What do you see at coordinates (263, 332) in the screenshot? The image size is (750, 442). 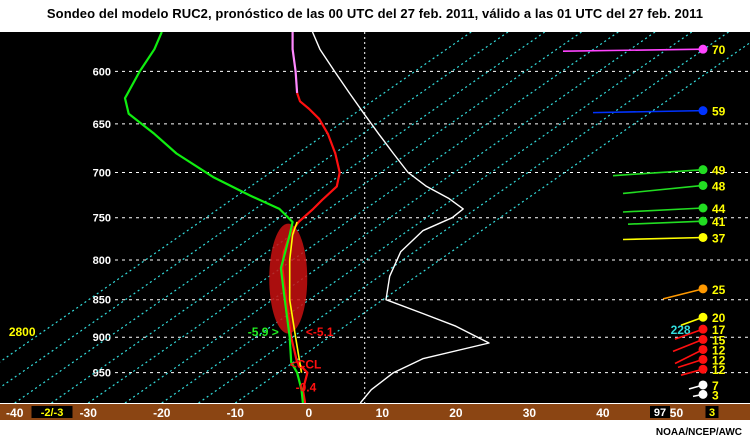 I see `annotation-label: -5.9 >` at bounding box center [263, 332].